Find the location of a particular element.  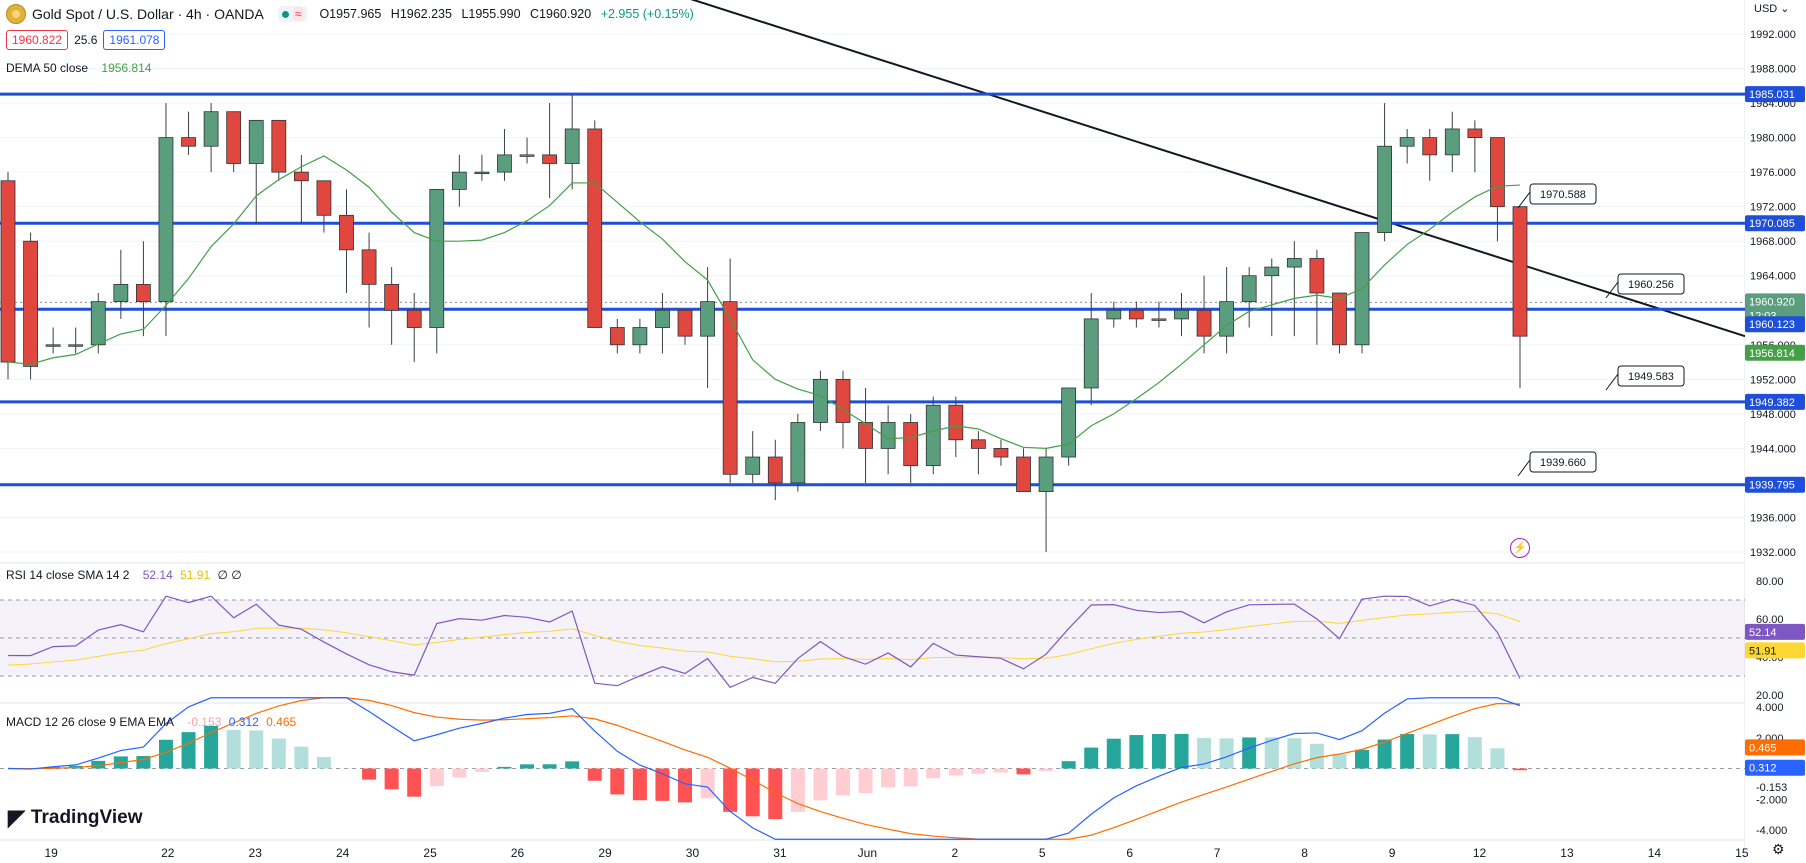

callout-label: 1949.583 is located at coordinates (1651, 377).